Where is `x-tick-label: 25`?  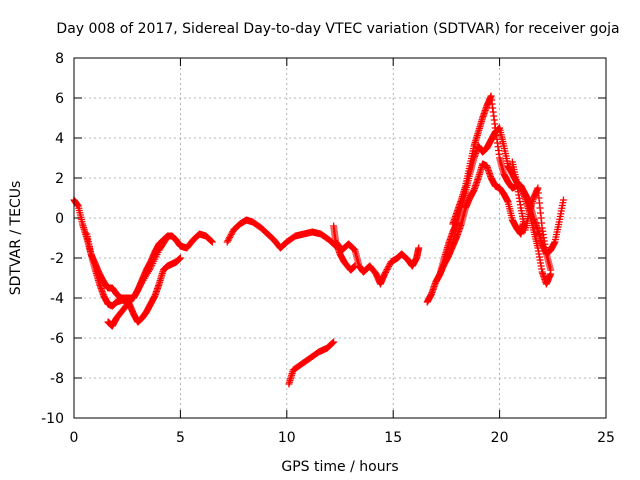
x-tick-label: 25 is located at coordinates (606, 438).